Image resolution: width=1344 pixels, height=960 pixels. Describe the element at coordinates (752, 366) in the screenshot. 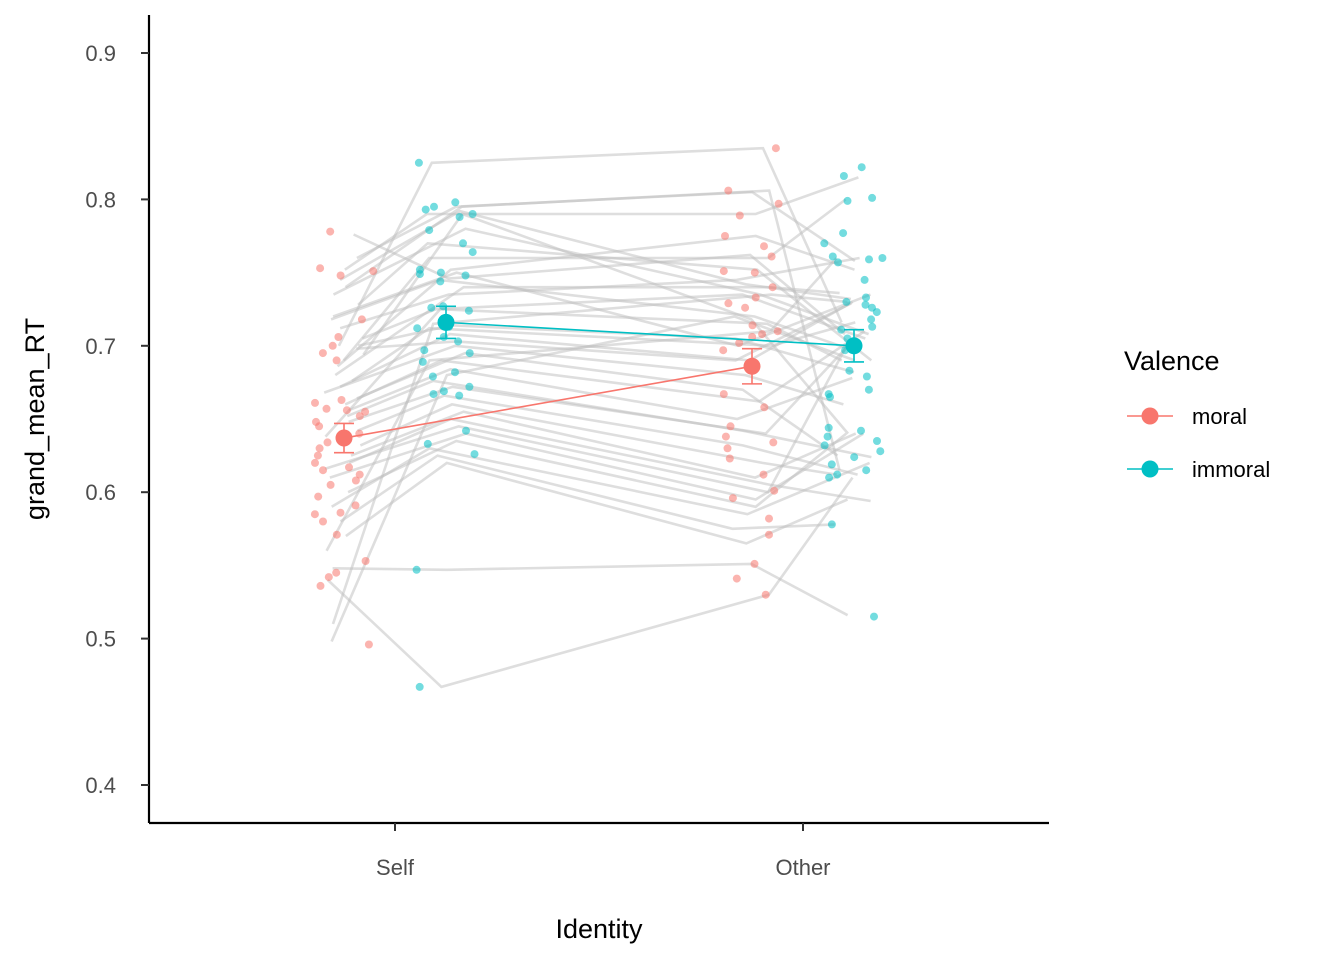

I see `mean-point-moral` at that location.